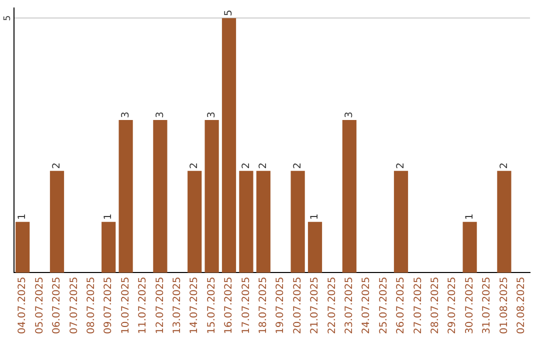 This screenshot has height=340, width=540. I want to click on x-tick-label: 28.07.2025, so click(435, 305).